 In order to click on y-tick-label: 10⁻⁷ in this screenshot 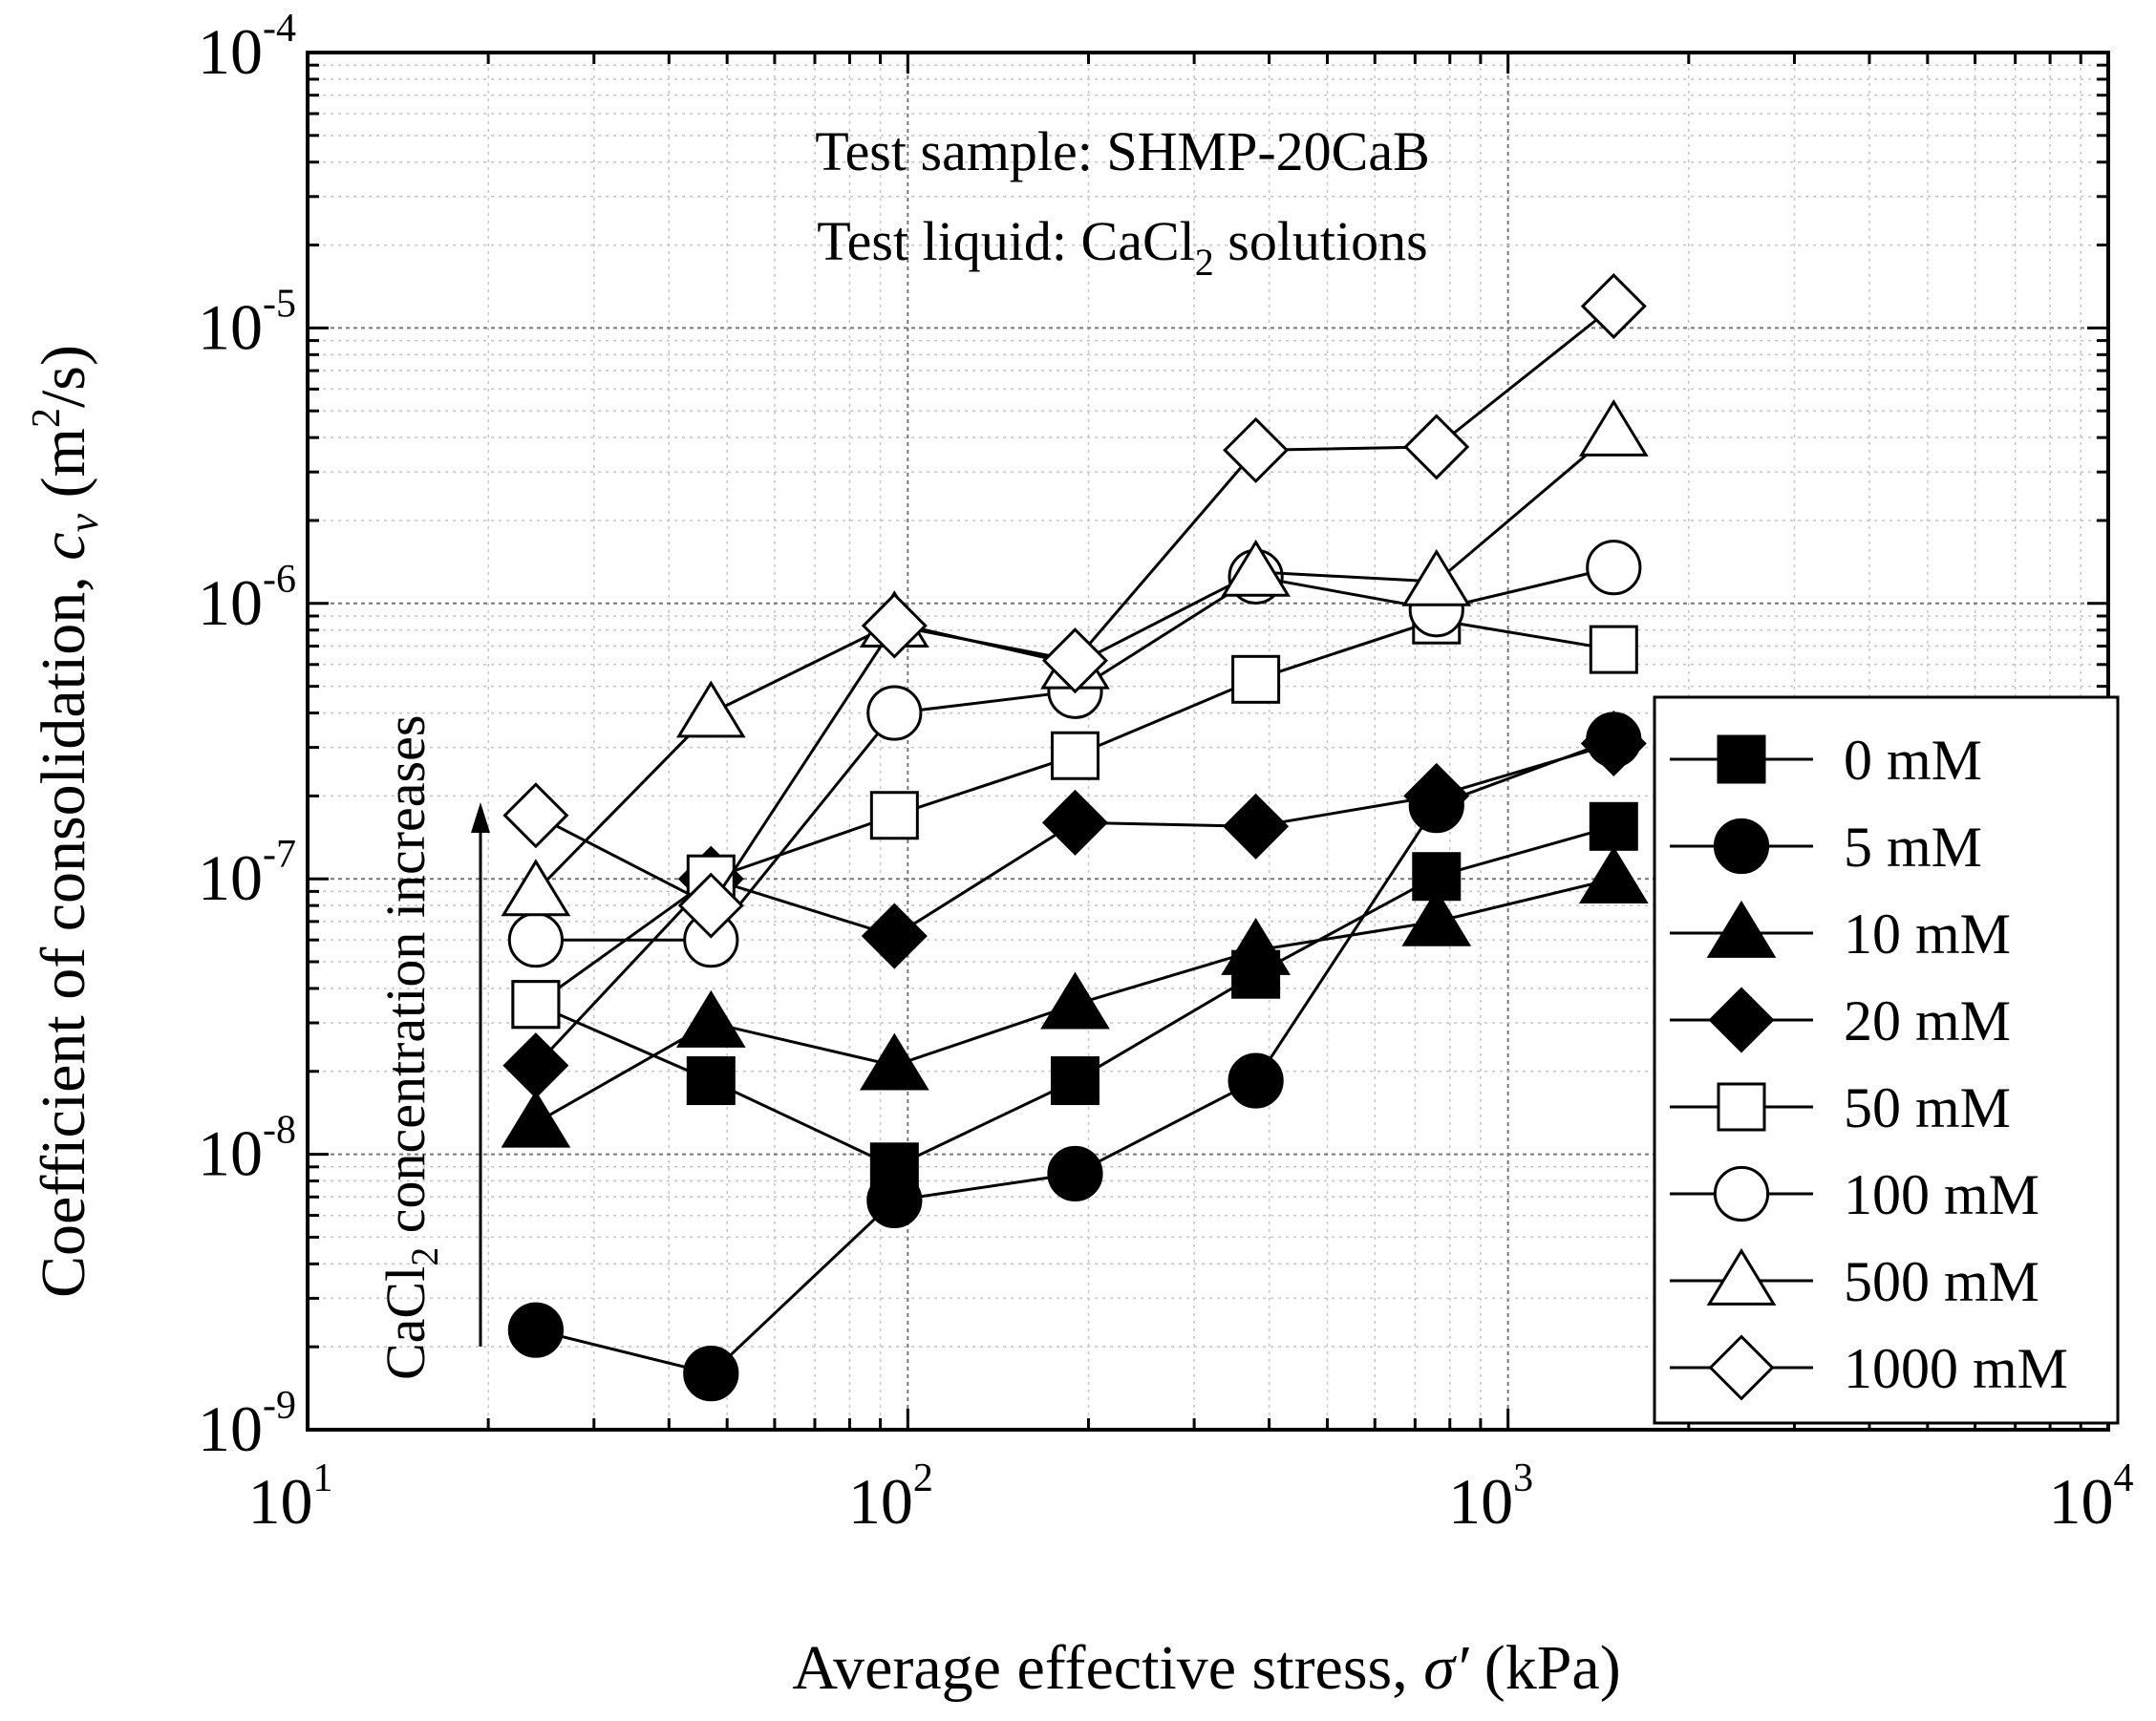, I will do `click(247, 873)`.